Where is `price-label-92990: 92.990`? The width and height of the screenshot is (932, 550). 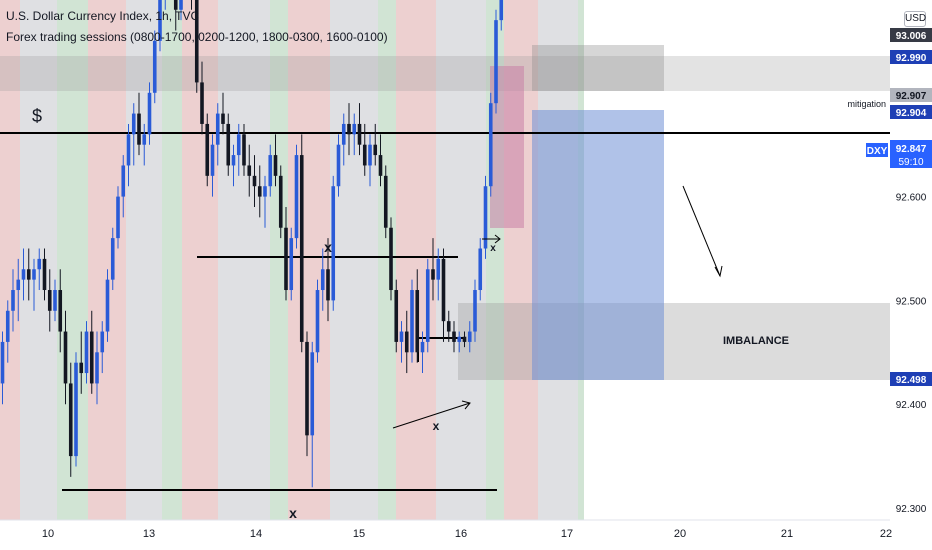
price-label-92990: 92.990 is located at coordinates (911, 58).